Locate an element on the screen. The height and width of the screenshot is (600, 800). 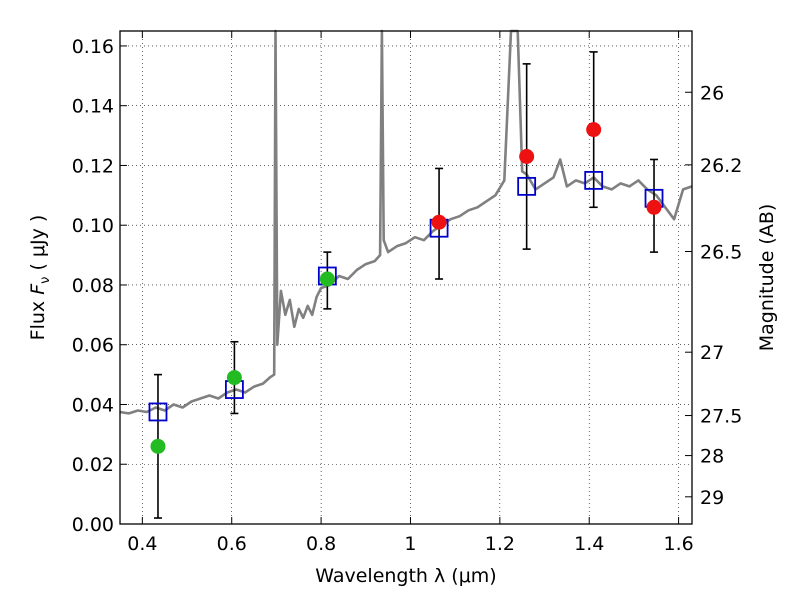
y-axis-title-symbol: F is located at coordinates (38, 289).